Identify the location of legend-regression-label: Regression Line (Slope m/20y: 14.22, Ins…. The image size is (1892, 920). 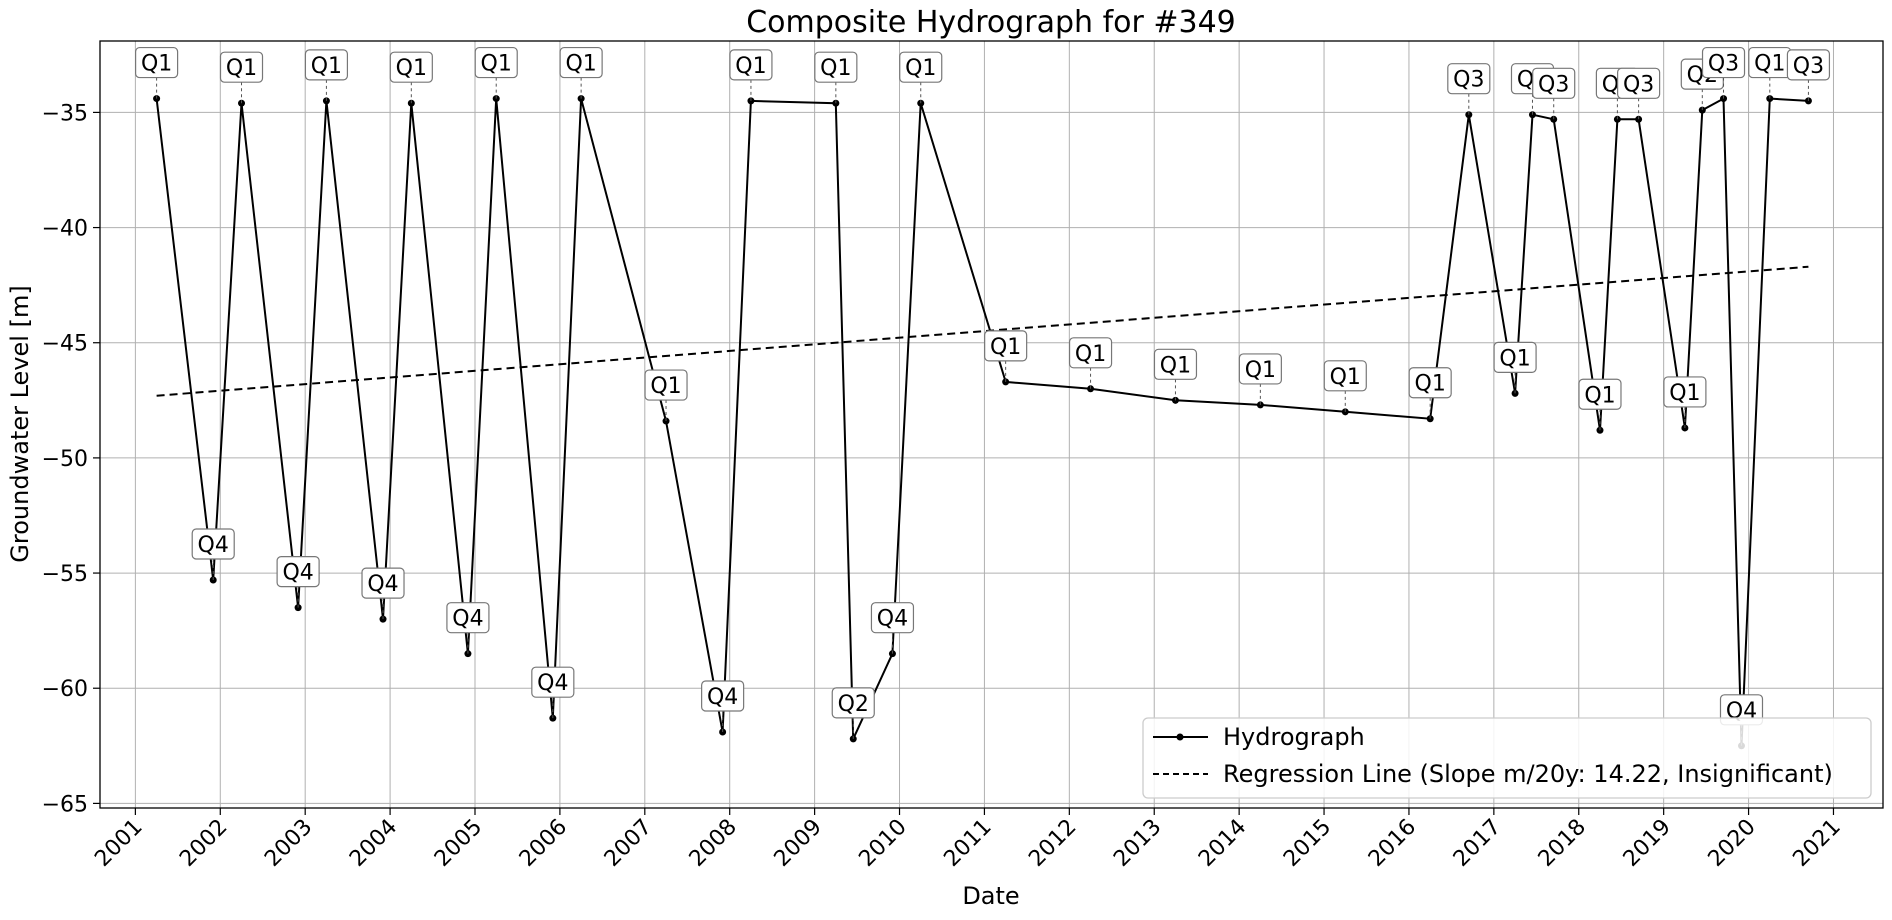
(1528, 774).